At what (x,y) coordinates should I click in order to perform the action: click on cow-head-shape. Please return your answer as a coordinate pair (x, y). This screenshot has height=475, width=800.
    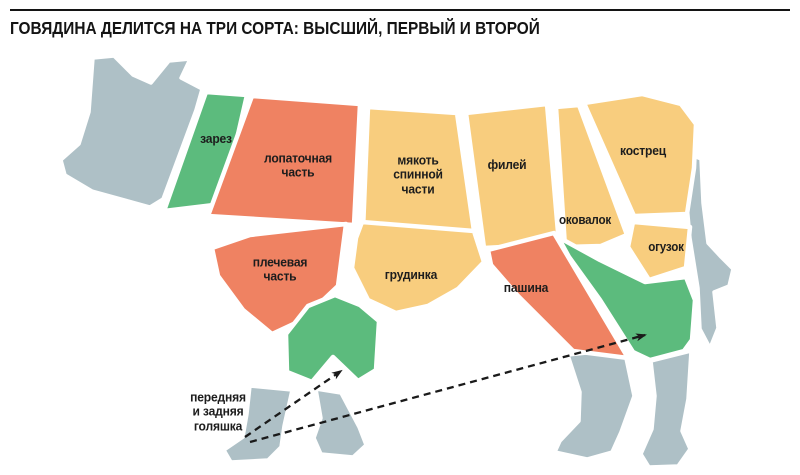
    Looking at the image, I should click on (131, 131).